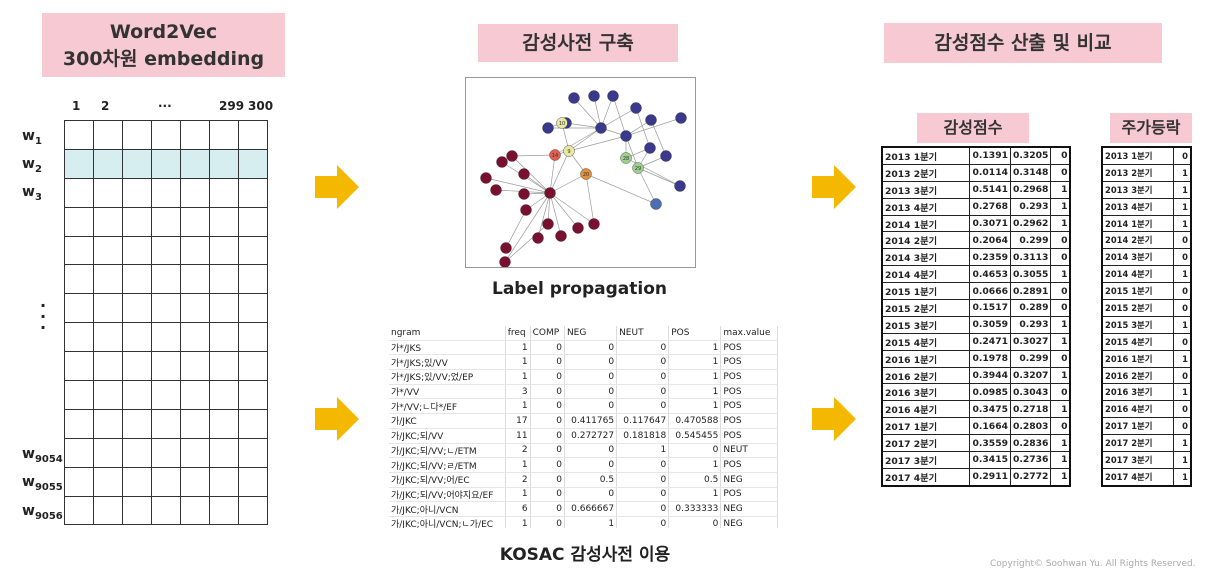 The height and width of the screenshot is (570, 1205). Describe the element at coordinates (1030, 443) in the screenshot. I see `score-cell: 0.2836` at that location.